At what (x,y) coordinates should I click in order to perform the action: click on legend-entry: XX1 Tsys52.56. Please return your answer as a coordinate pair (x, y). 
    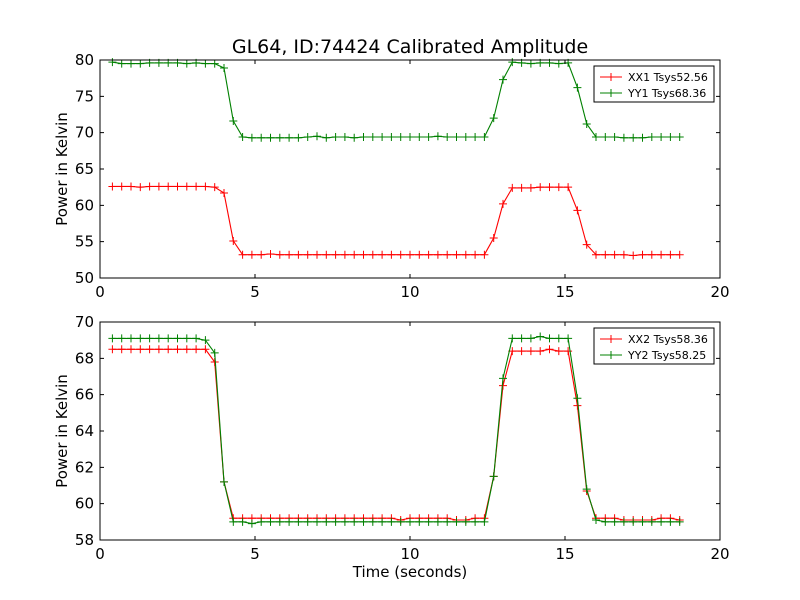
    Looking at the image, I should click on (668, 77).